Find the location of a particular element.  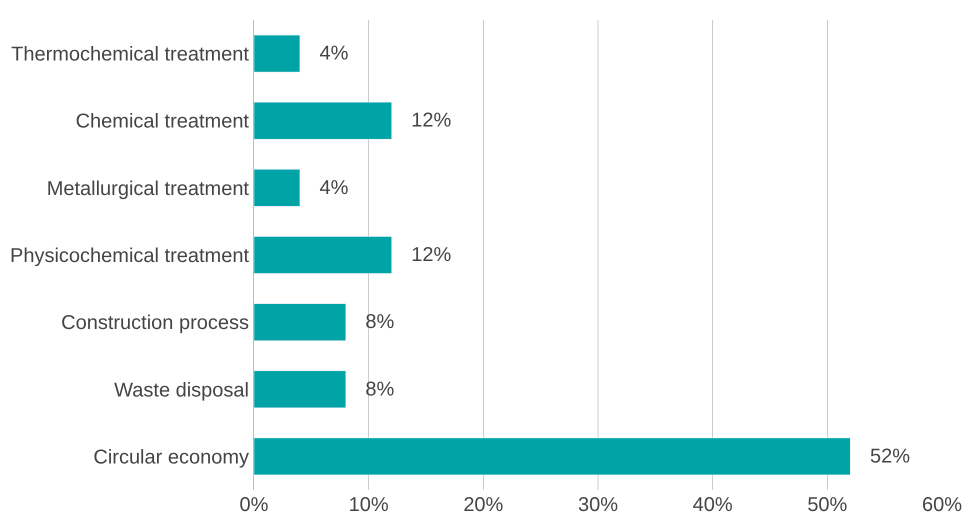

y-tick-label: Metallurgical treatment is located at coordinates (148, 189).